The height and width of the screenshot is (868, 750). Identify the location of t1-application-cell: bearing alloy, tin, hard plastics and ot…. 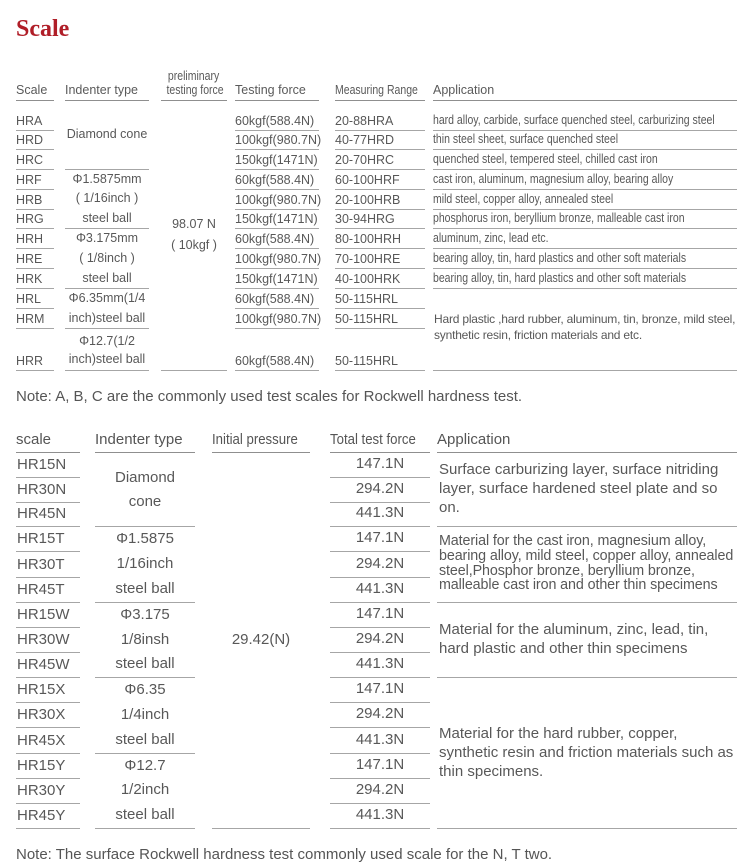
(585, 279).